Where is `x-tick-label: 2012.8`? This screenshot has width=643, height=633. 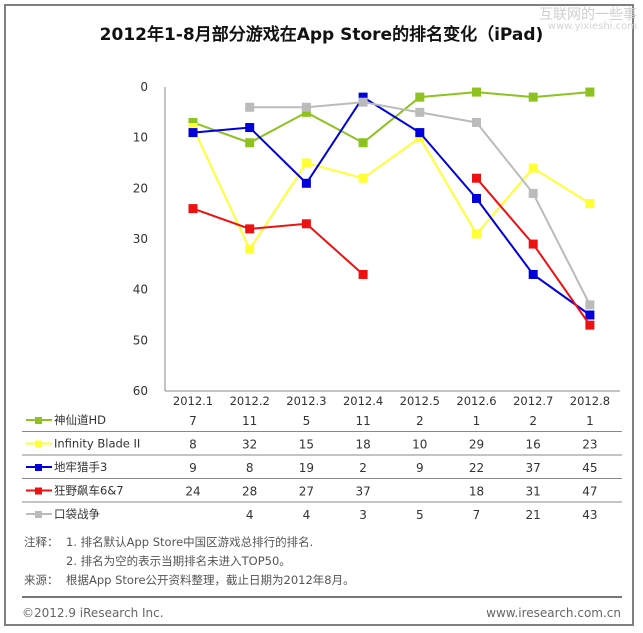
x-tick-label: 2012.8 is located at coordinates (590, 401).